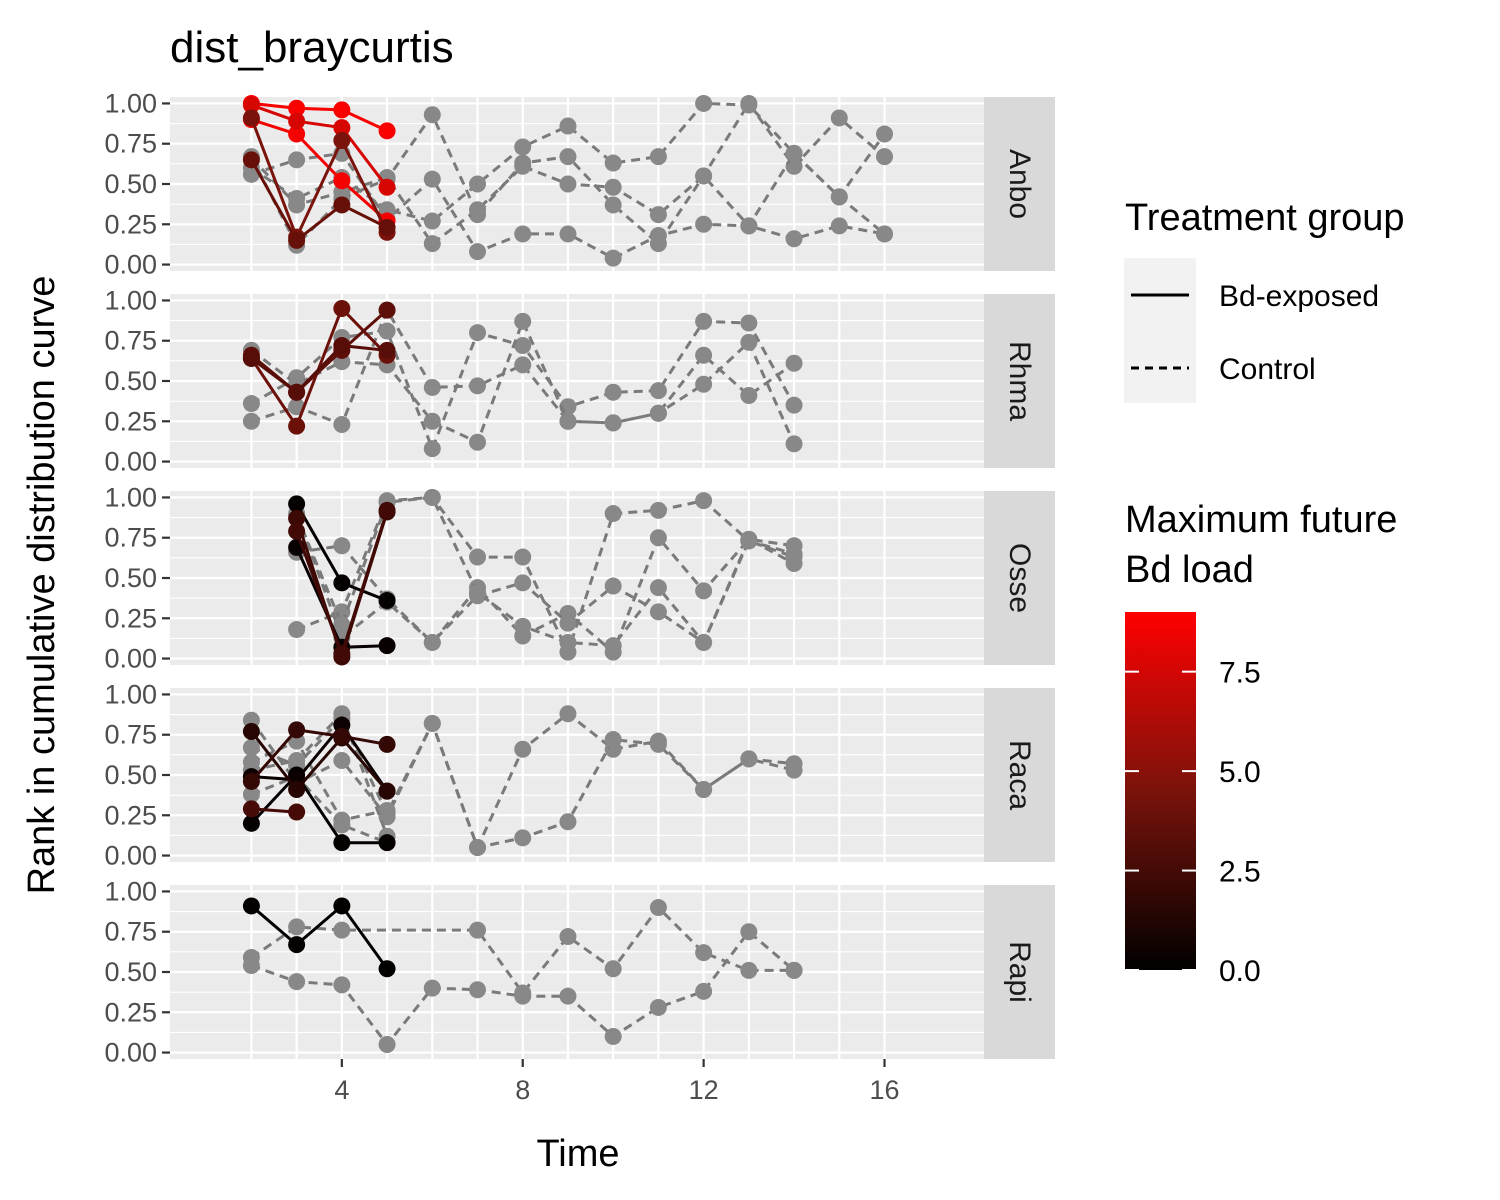 Image resolution: width=1500 pixels, height=1200 pixels. Describe the element at coordinates (130, 184) in the screenshot. I see `y-tick-label: 0.50` at that location.